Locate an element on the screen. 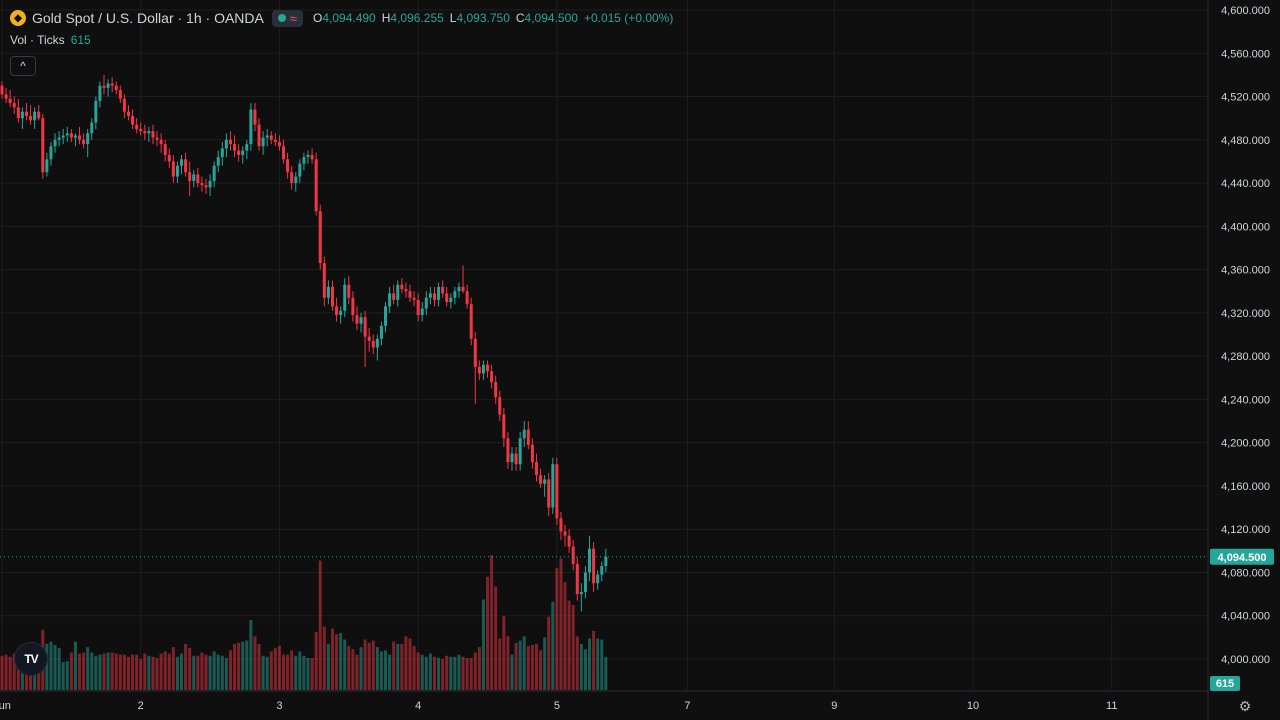  gear-icon: ⚙ is located at coordinates (1245, 706).